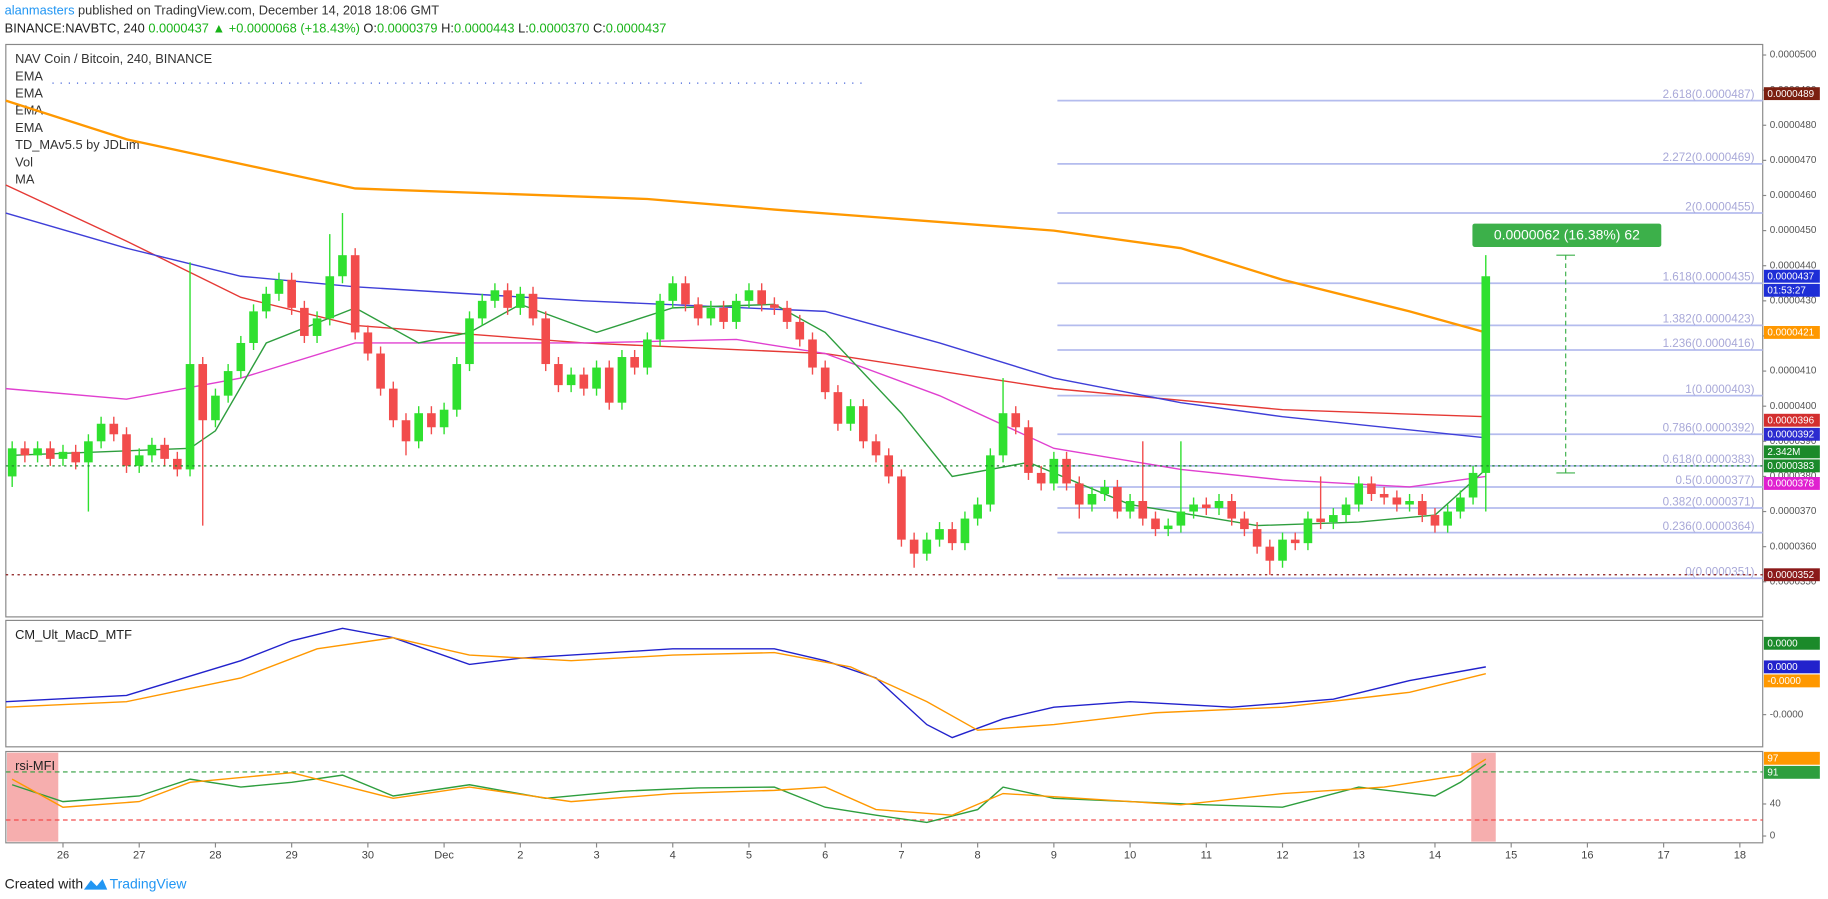  I want to click on last-label: 91, so click(1772, 773).